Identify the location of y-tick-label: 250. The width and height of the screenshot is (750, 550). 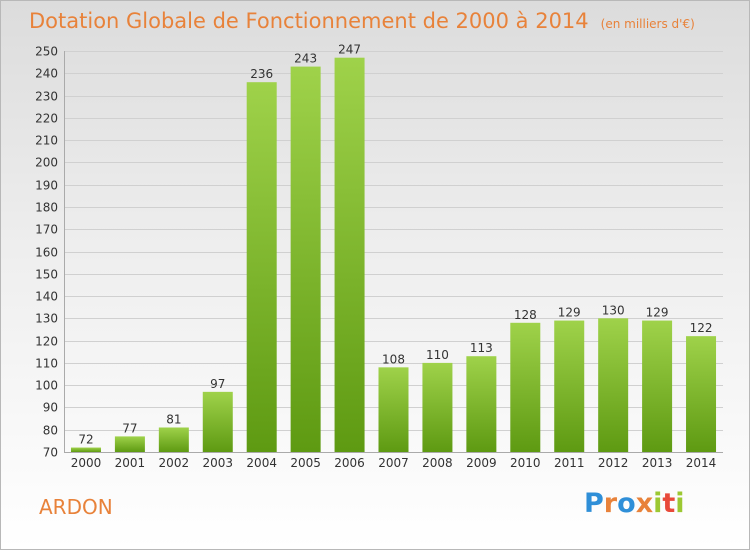
(46, 52).